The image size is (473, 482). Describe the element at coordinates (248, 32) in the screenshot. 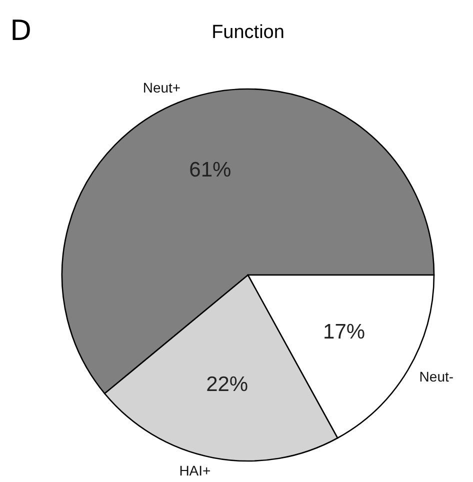

I see `chart-title: Function` at that location.